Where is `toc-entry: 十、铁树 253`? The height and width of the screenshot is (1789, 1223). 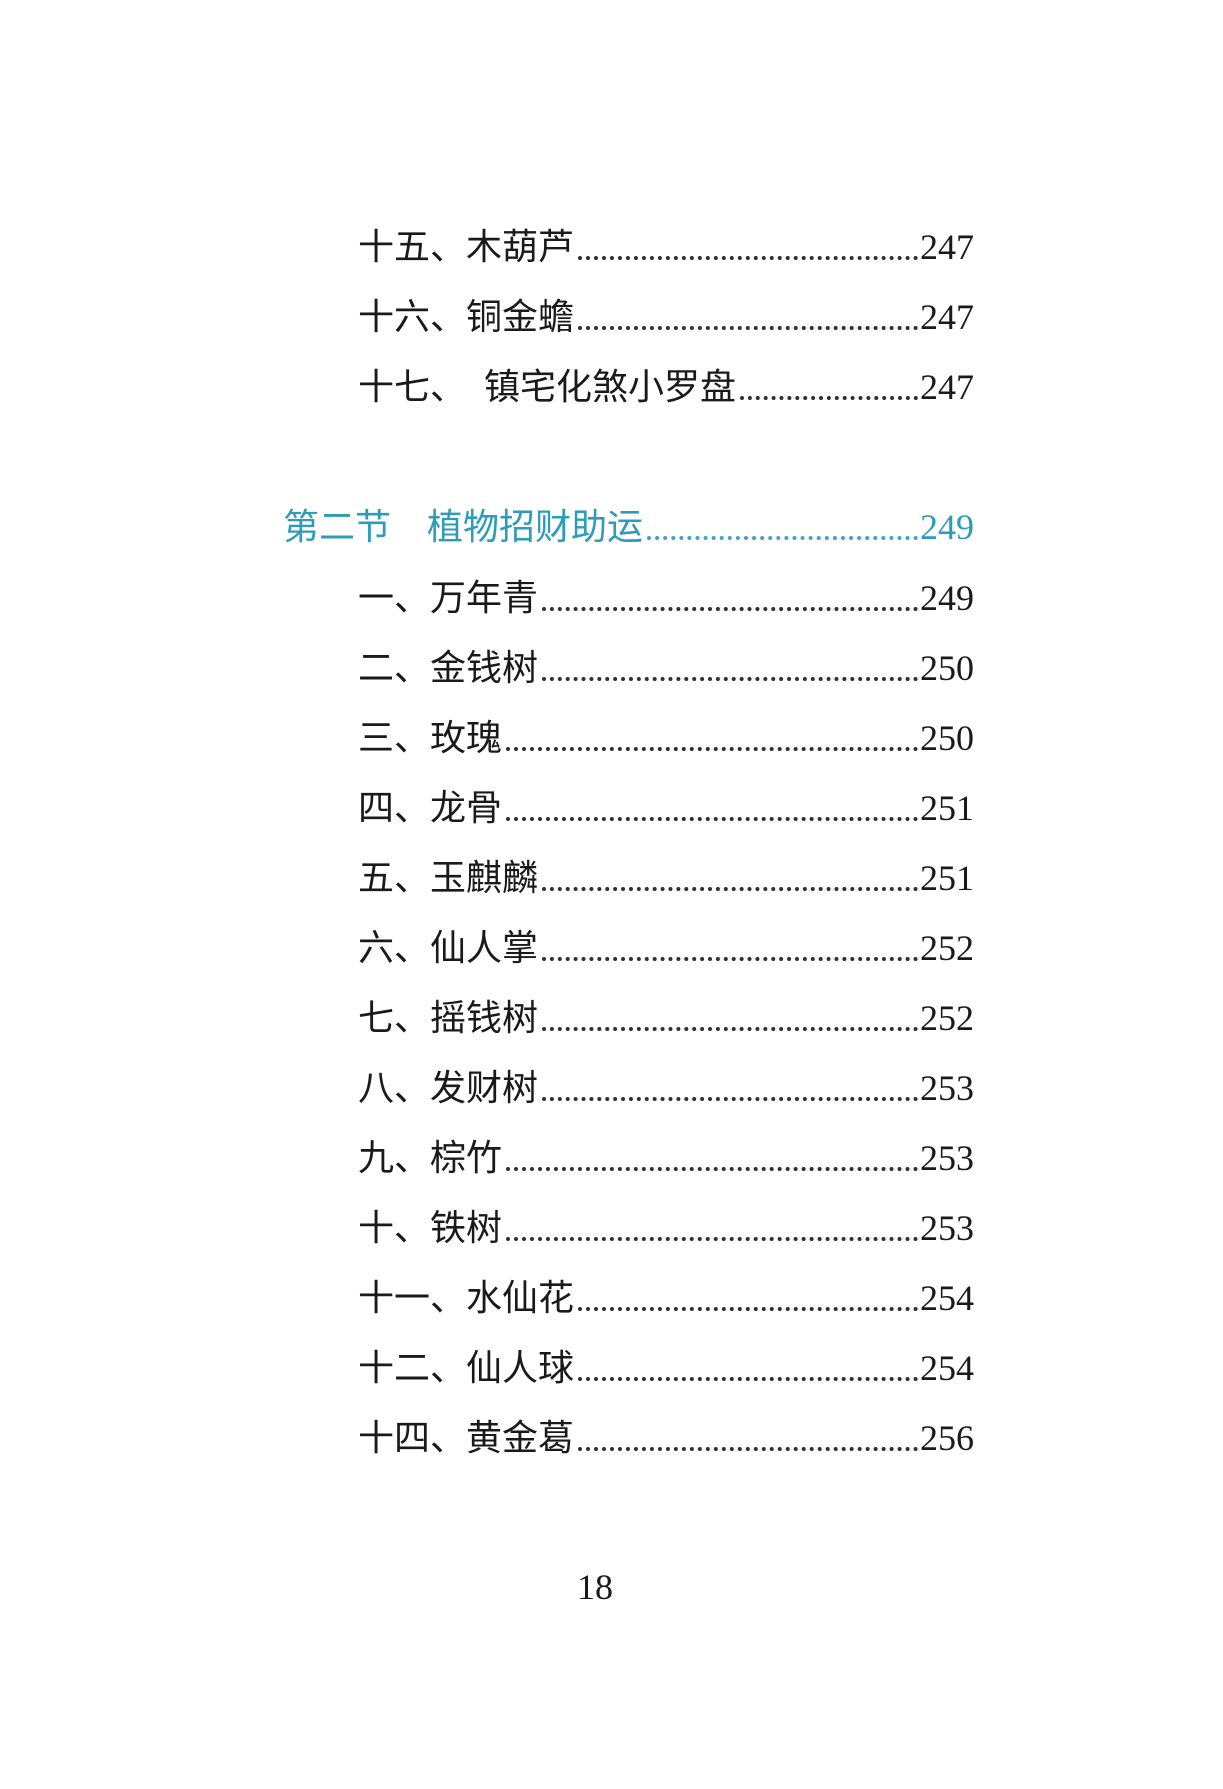 toc-entry: 十、铁树 253 is located at coordinates (666, 1228).